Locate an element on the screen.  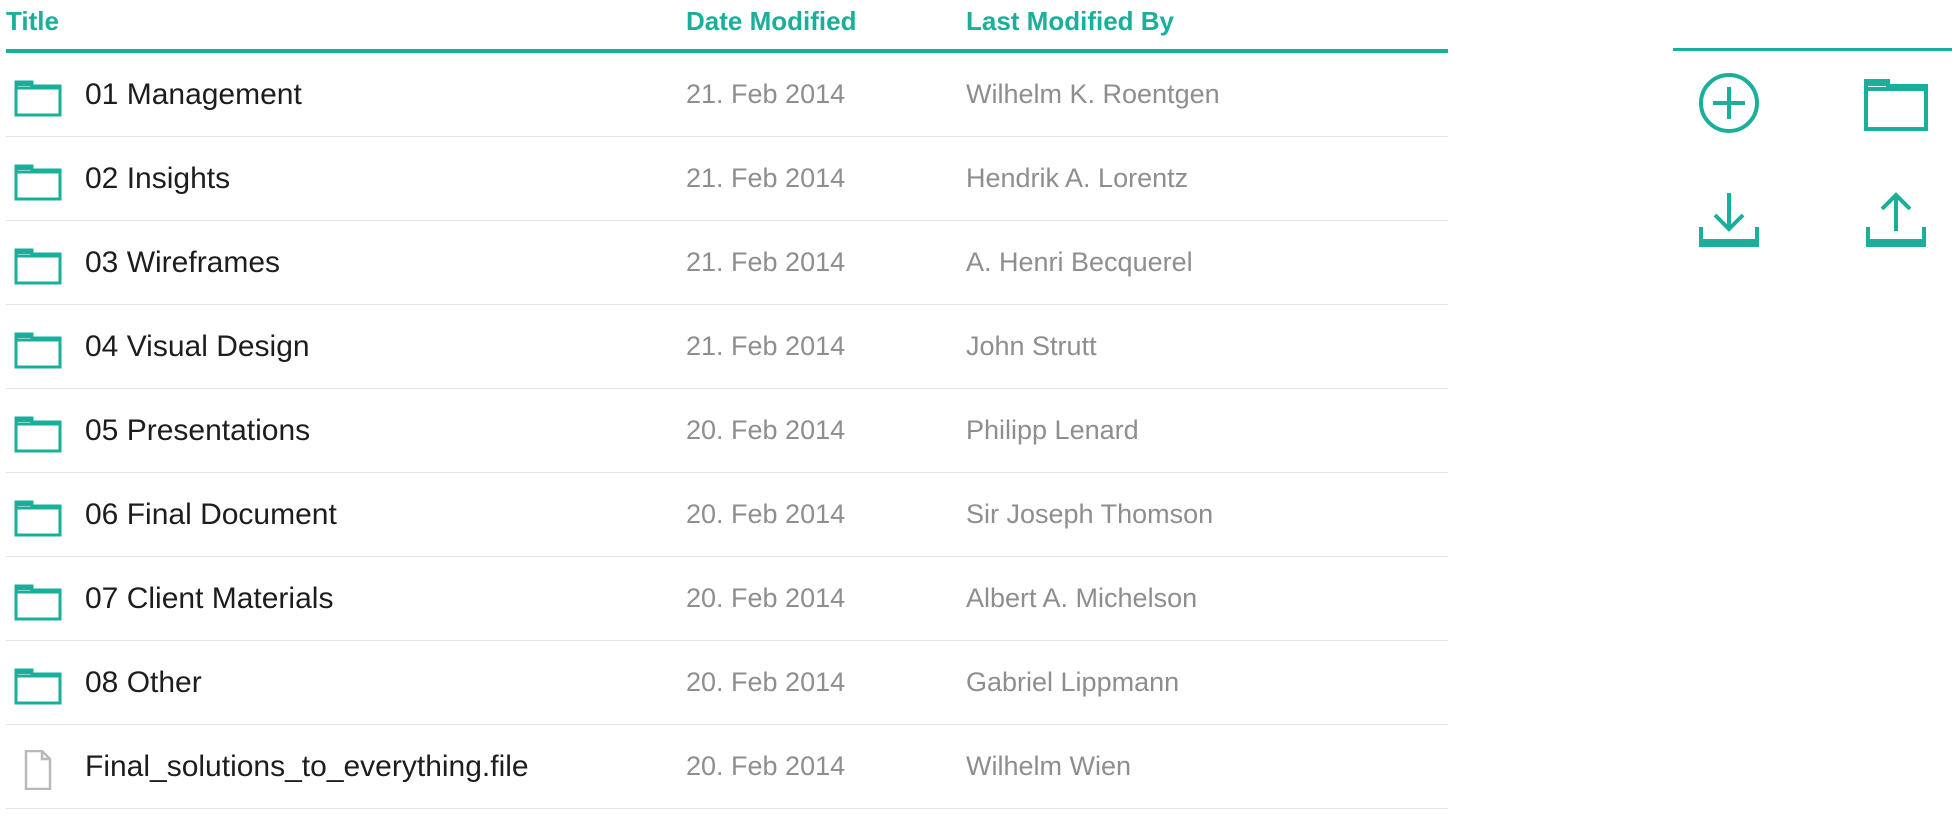
folder-row: 04 Visual Design 21. Feb 2014 John Strutt is located at coordinates (727, 347).